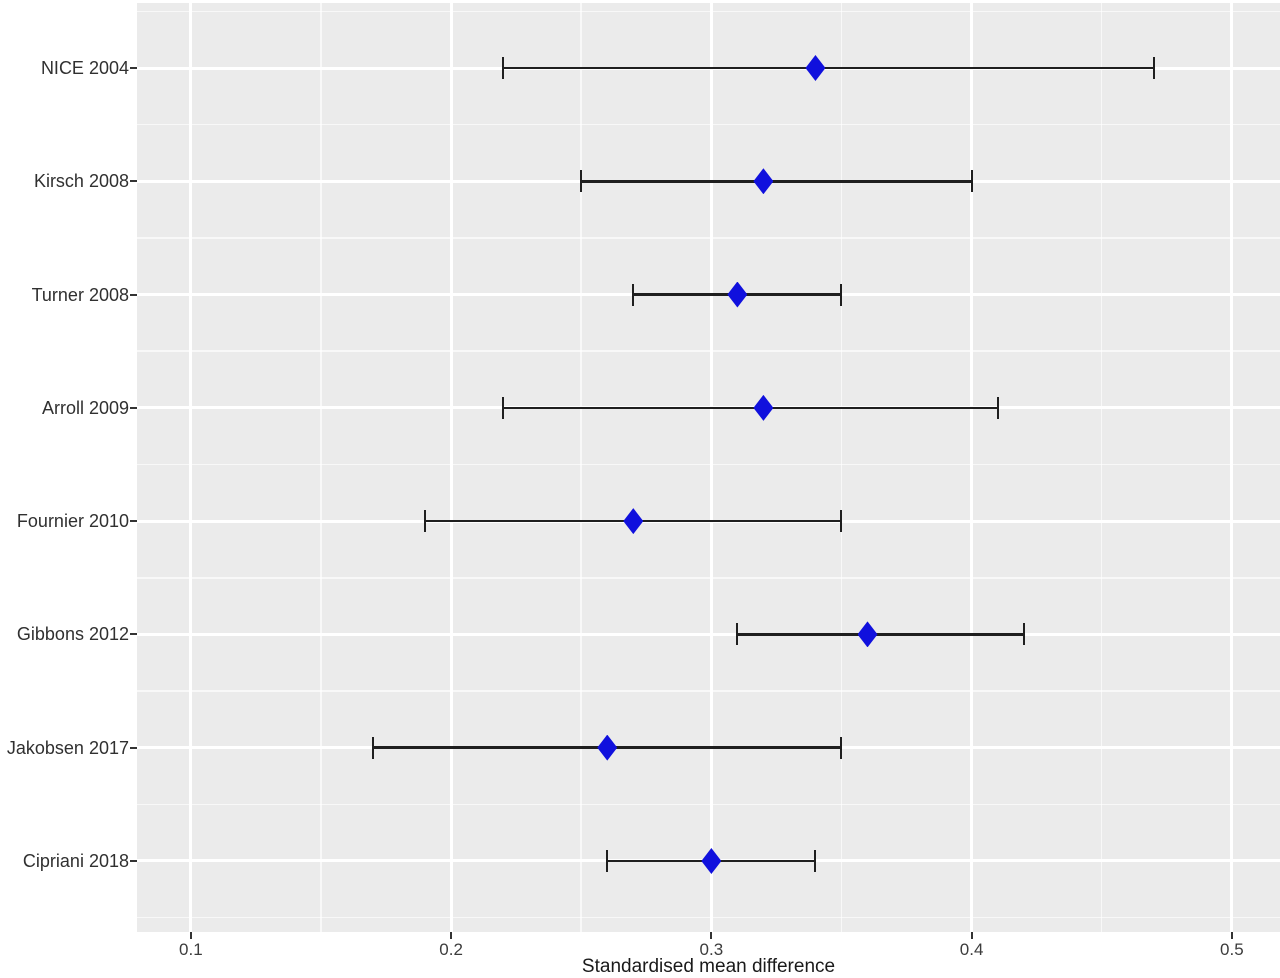 This screenshot has height=978, width=1280. Describe the element at coordinates (971, 949) in the screenshot. I see `x-axis-tick-label: 0.4` at that location.